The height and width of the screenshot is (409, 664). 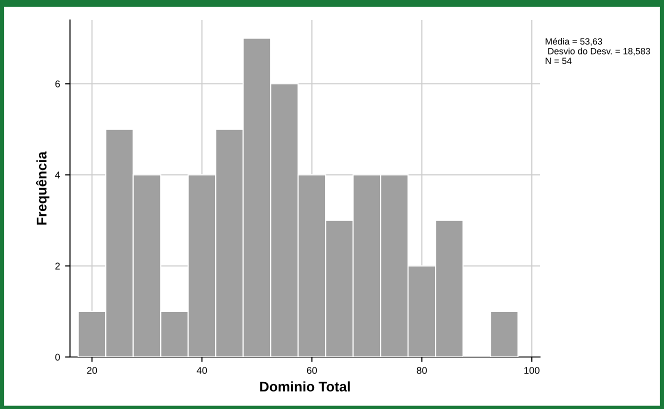 What do you see at coordinates (57, 266) in the screenshot?
I see `y-tick-label: 2` at bounding box center [57, 266].